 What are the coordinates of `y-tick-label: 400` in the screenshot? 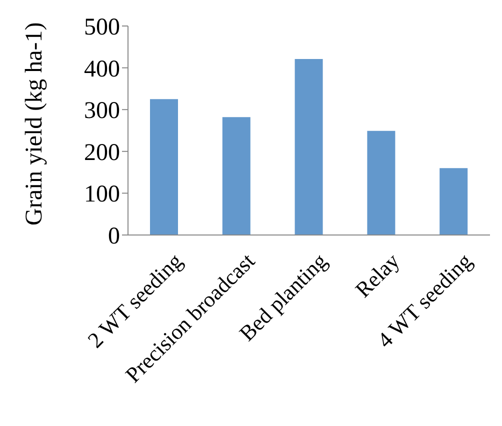 It's located at (102, 69).